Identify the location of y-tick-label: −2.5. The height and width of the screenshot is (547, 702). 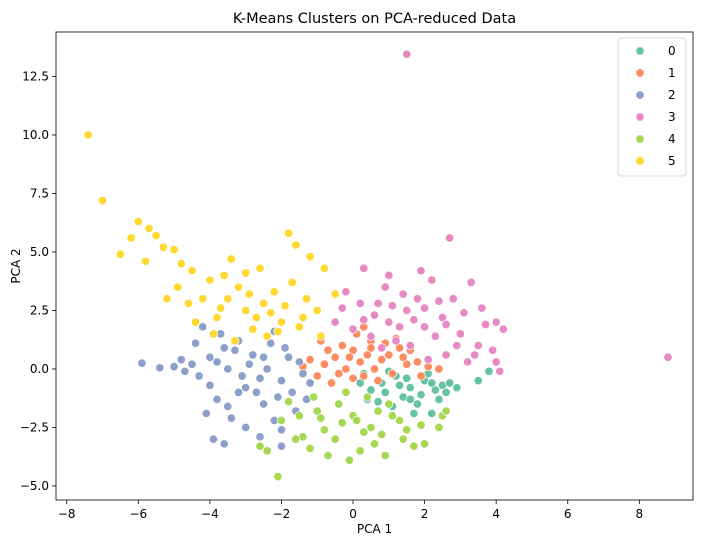
(34, 427).